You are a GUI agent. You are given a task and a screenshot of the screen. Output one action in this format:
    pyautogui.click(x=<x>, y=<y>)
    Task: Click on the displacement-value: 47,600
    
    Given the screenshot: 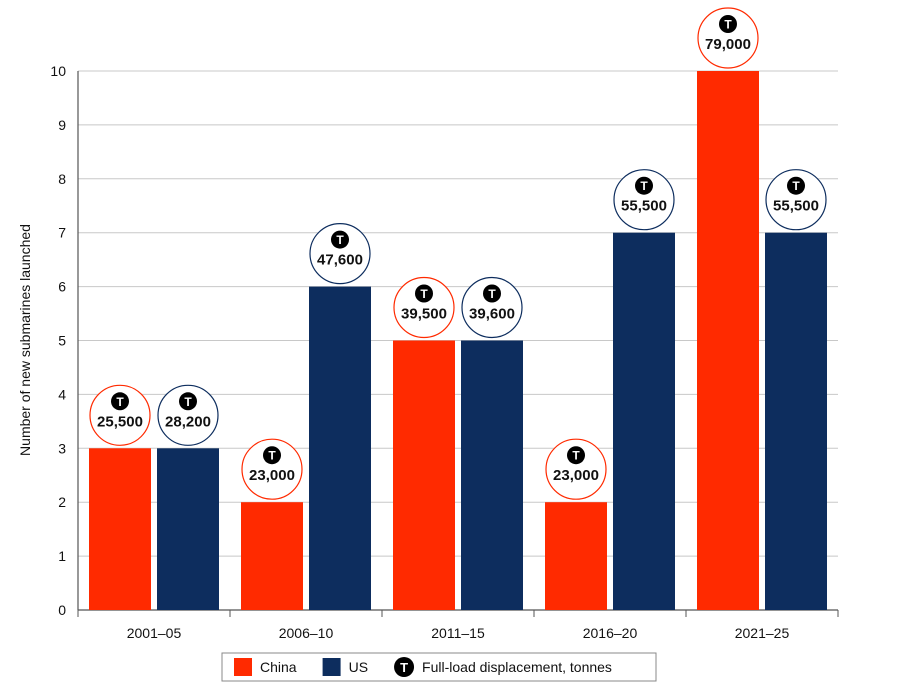 What is the action you would take?
    pyautogui.click(x=340, y=260)
    